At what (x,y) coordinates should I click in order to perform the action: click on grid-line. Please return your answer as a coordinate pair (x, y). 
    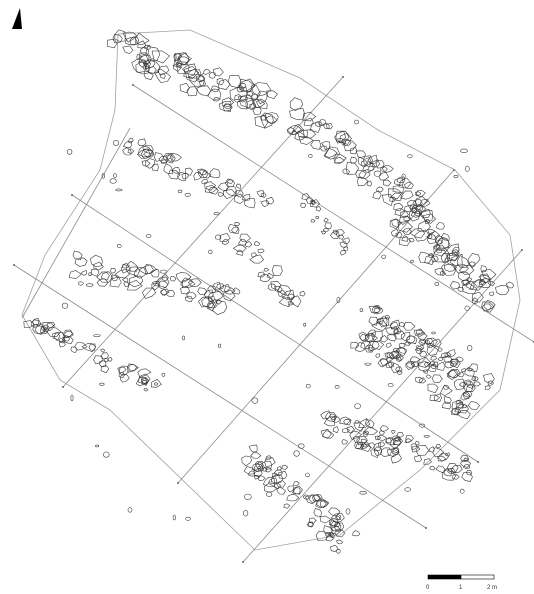
    Looking at the image, I should click on (76, 223).